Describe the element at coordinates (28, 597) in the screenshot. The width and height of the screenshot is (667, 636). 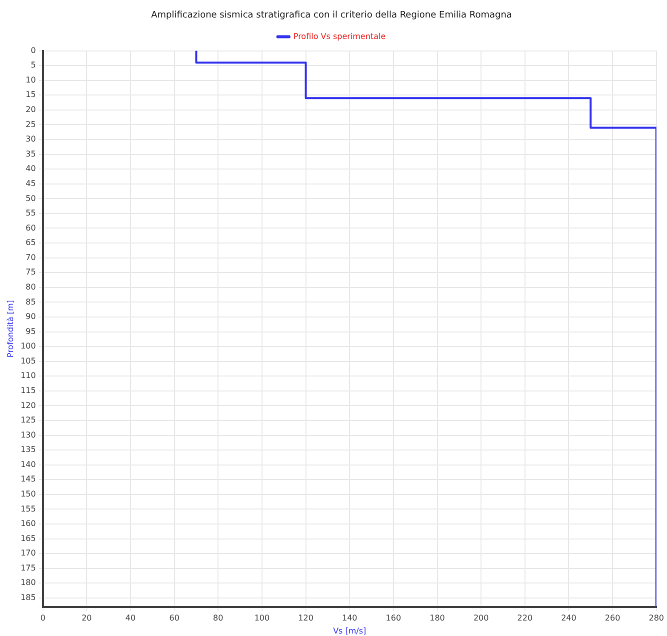
I see `y-tick-label: 185` at that location.